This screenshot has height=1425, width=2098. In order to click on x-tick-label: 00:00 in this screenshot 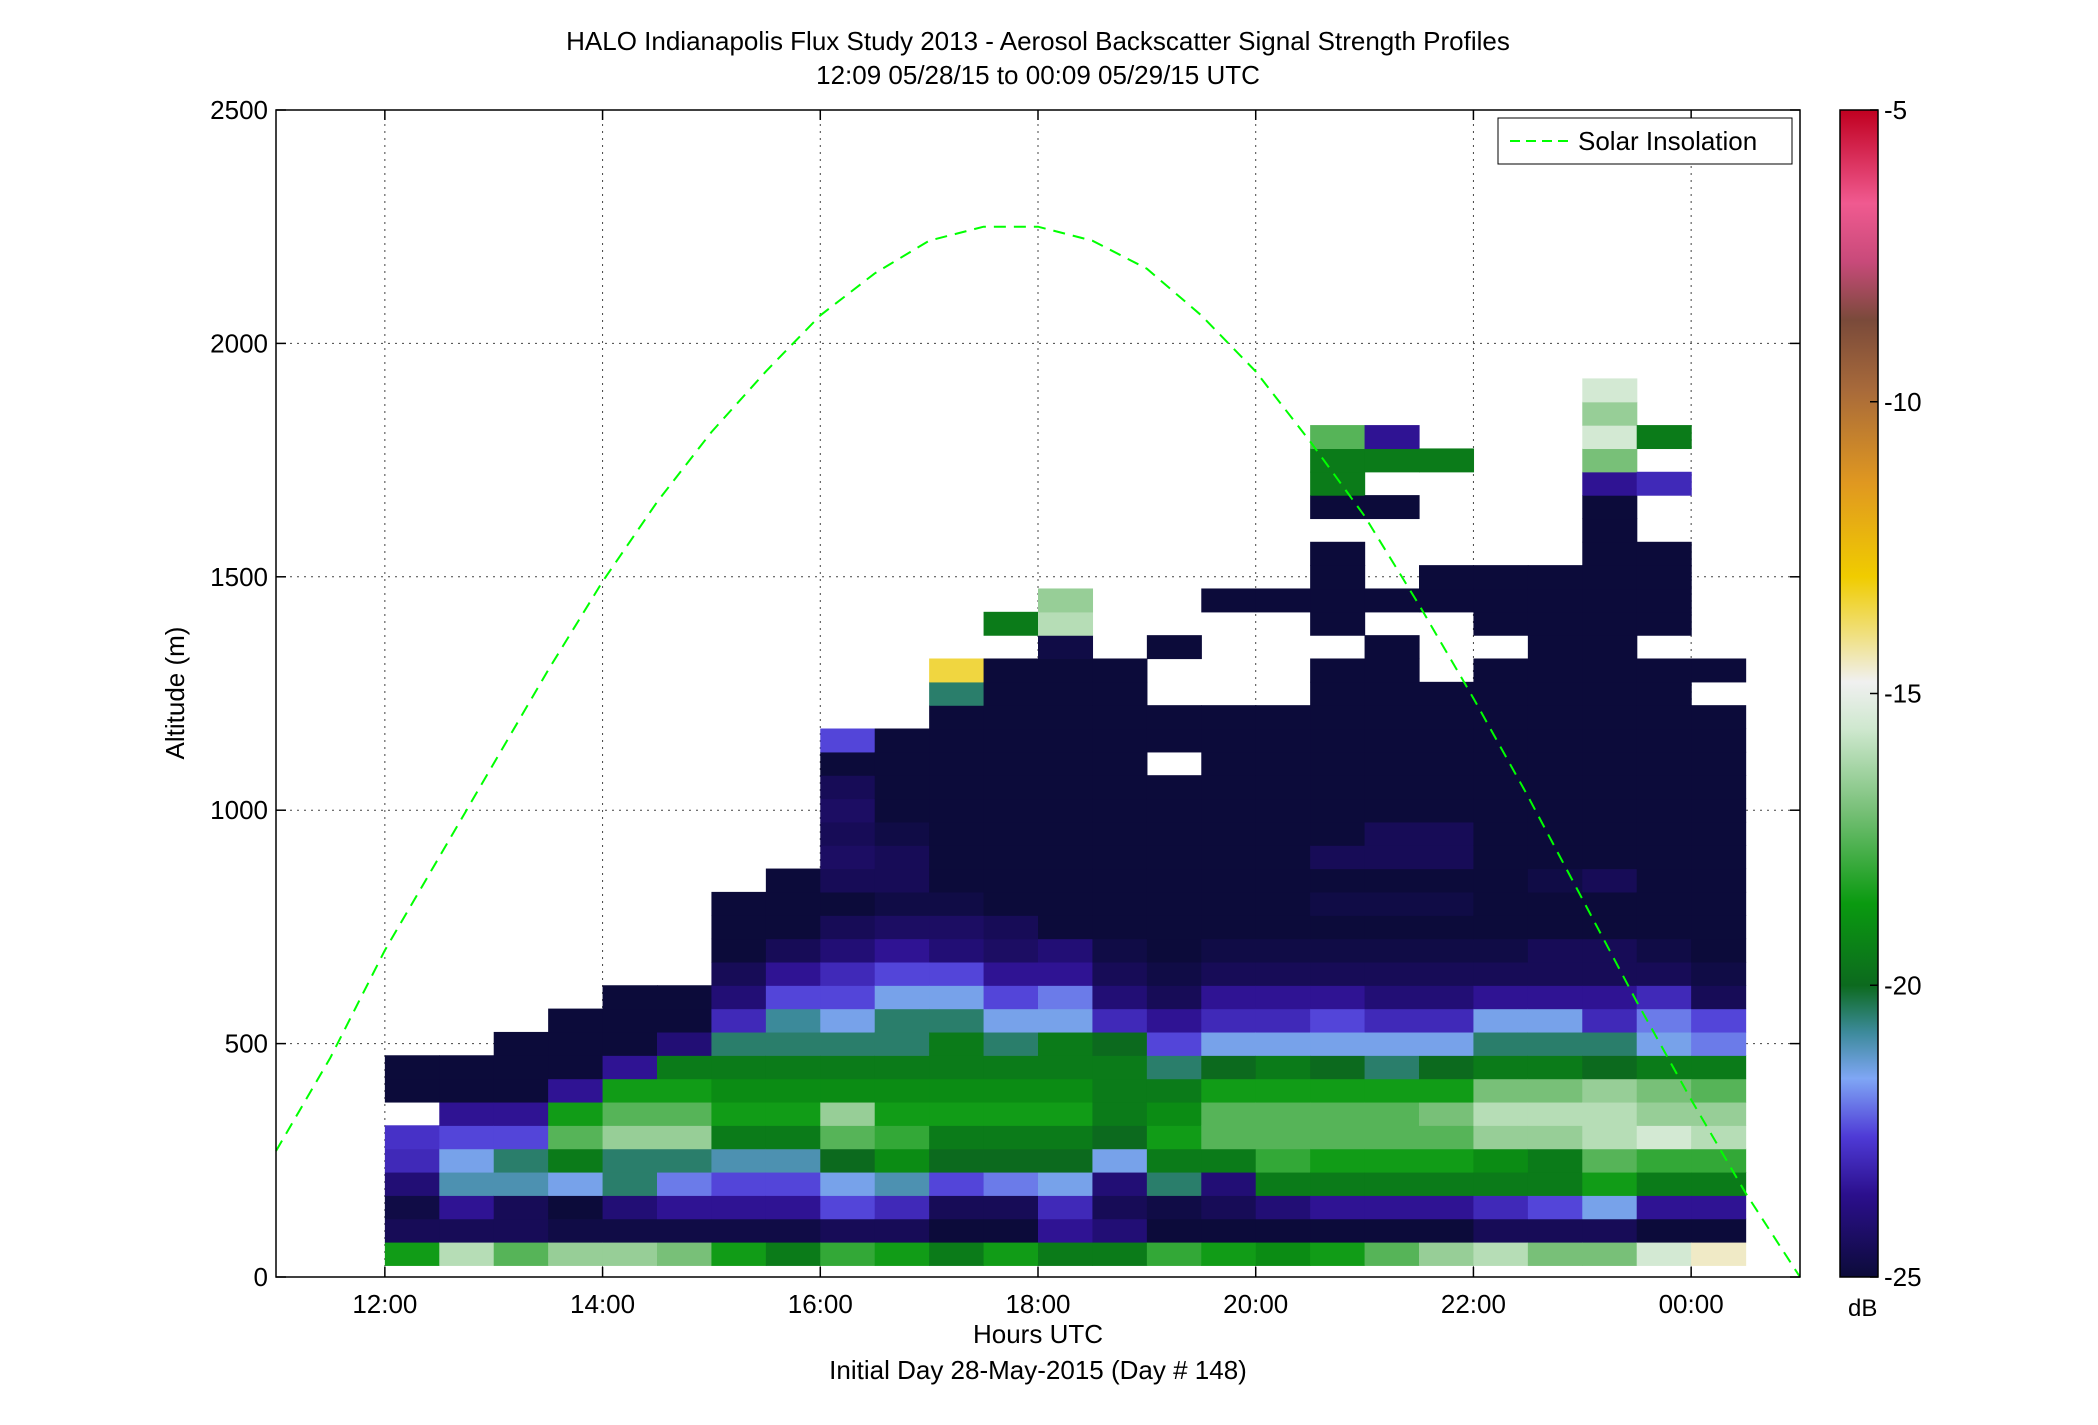, I will do `click(1691, 1304)`.